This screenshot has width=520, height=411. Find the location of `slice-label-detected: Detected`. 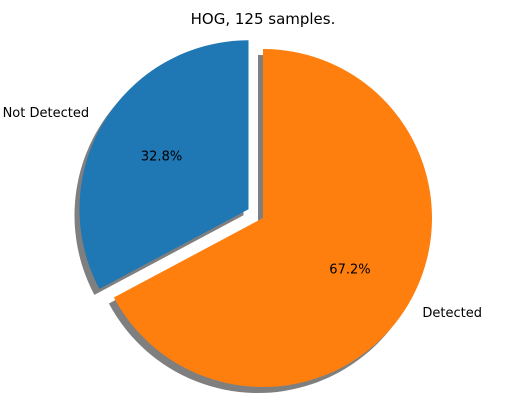

slice-label-detected: Detected is located at coordinates (452, 313).